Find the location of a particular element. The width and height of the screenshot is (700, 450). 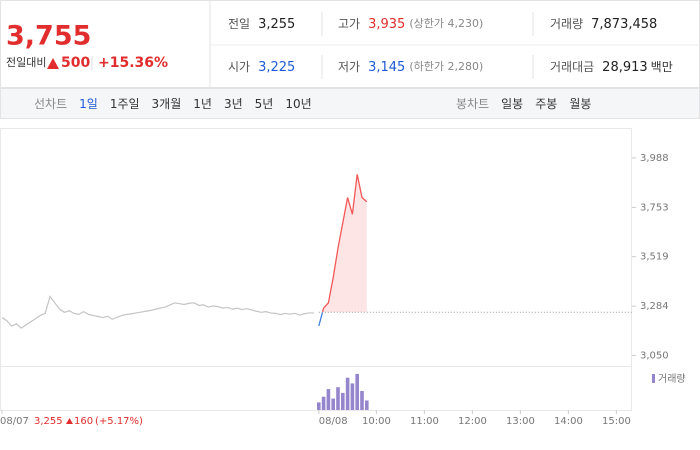

stat: 고가 3,935 (상한가 4,230) is located at coordinates (410, 24).